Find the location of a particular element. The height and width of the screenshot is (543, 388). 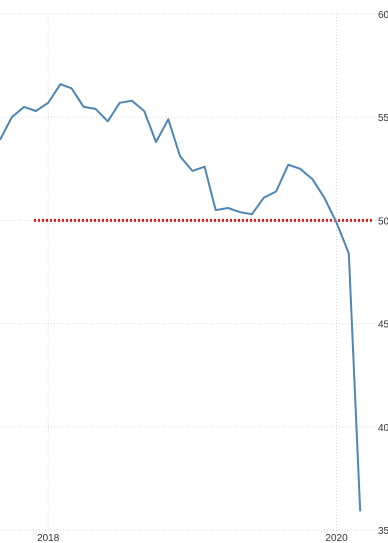

x-tick-label-2018: 2018 is located at coordinates (48, 538).